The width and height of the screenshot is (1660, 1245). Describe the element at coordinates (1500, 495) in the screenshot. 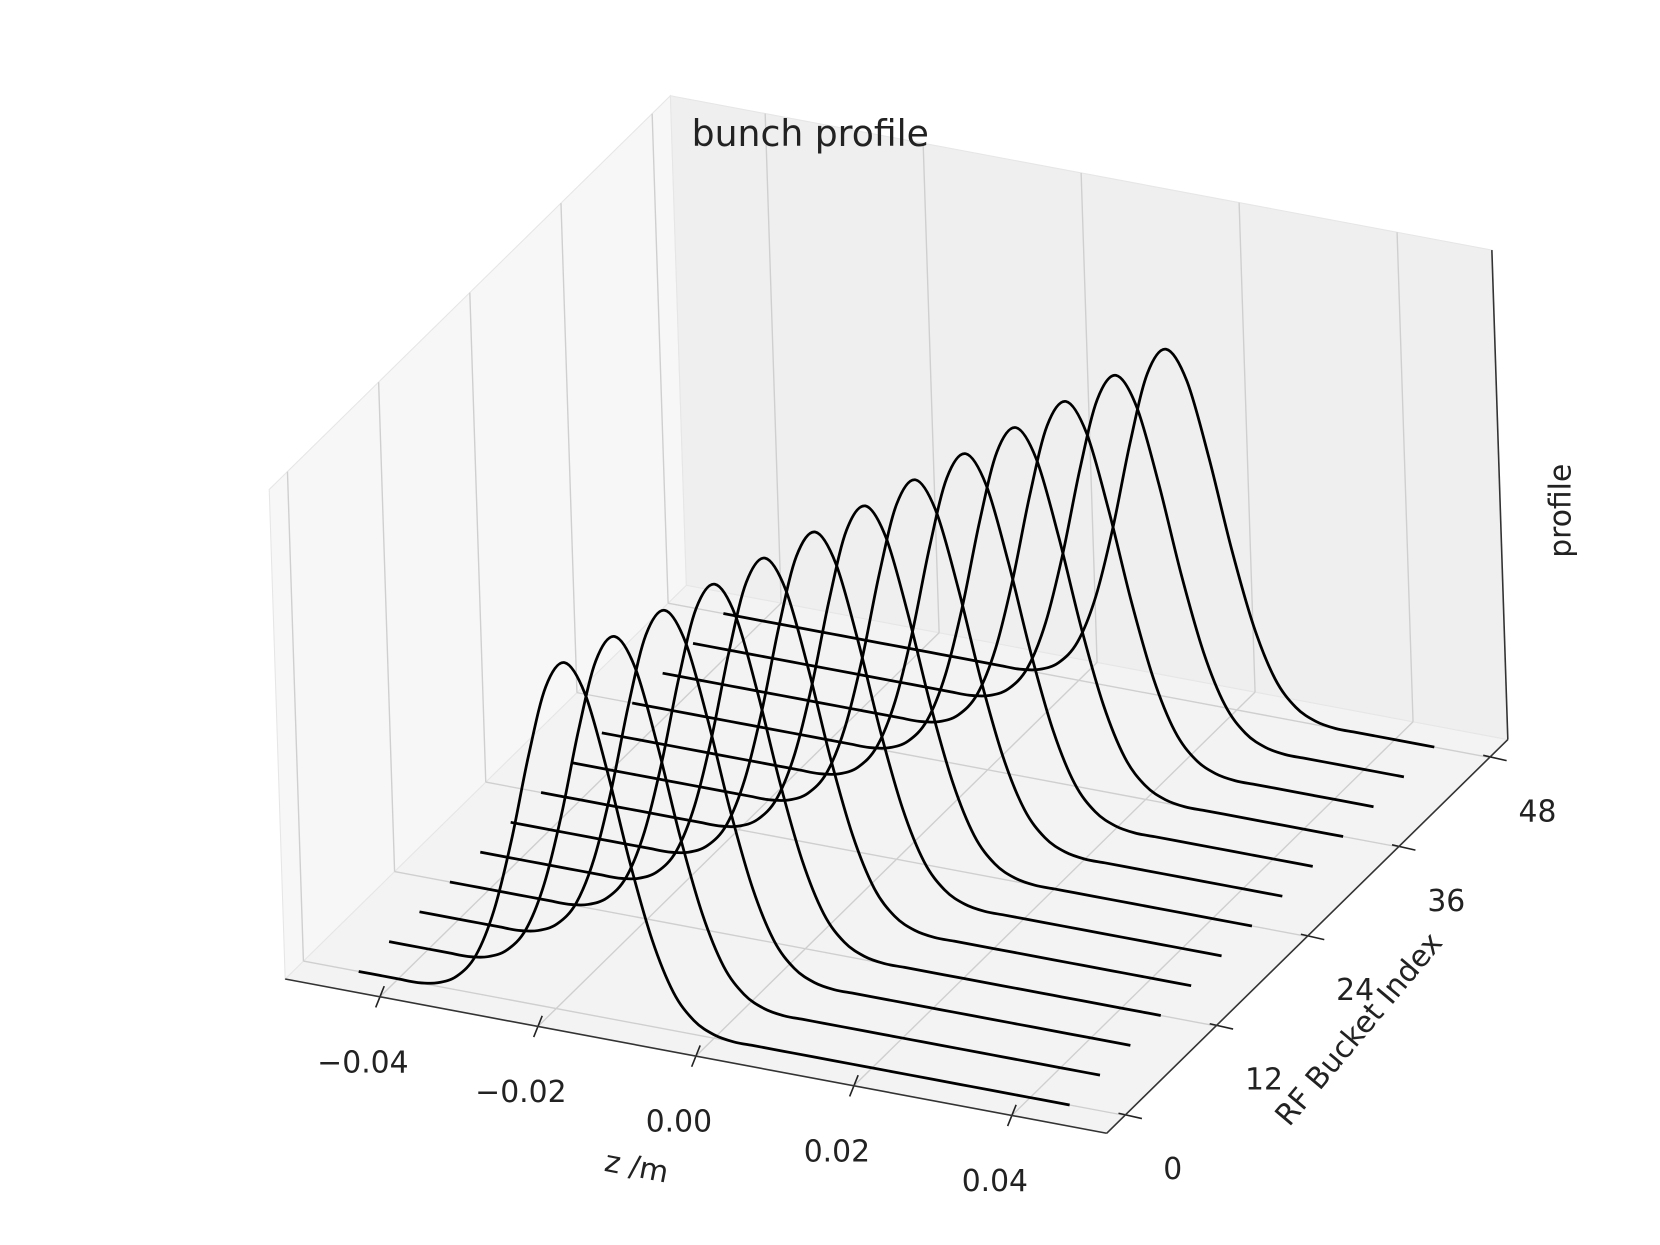

I see `z-axis-line` at that location.